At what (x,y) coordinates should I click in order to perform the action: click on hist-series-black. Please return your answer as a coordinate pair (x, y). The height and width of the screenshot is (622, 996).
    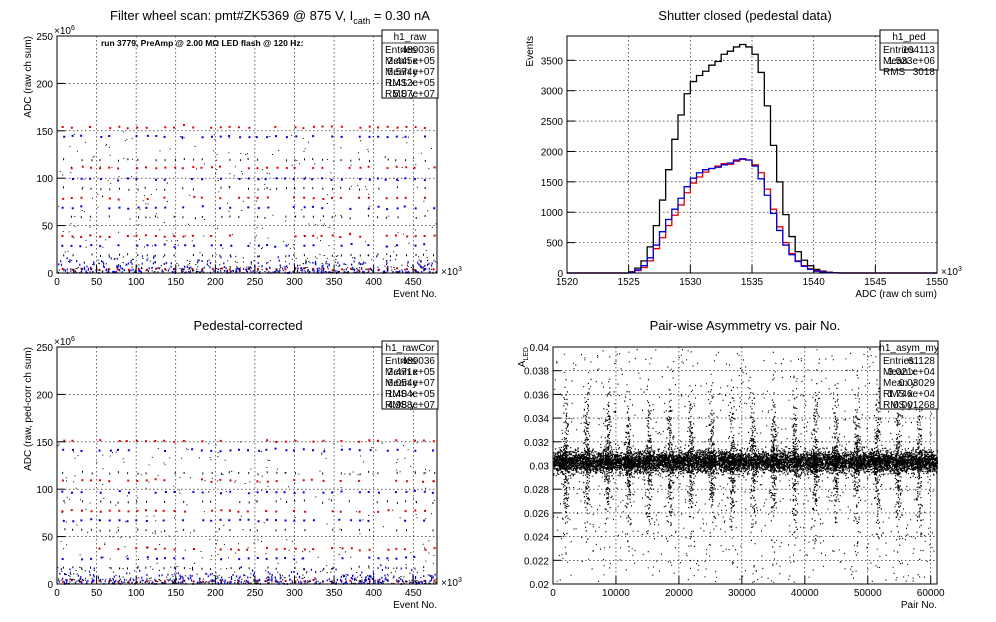
    Looking at the image, I should click on (752, 158).